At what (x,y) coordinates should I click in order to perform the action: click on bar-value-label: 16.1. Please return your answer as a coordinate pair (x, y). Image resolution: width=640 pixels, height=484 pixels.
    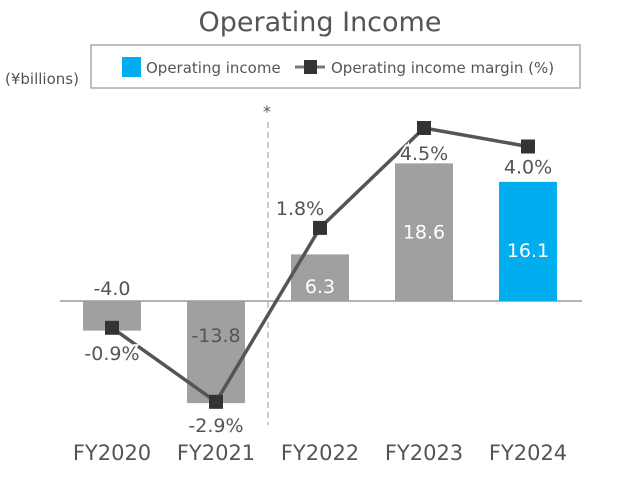
    Looking at the image, I should click on (528, 251).